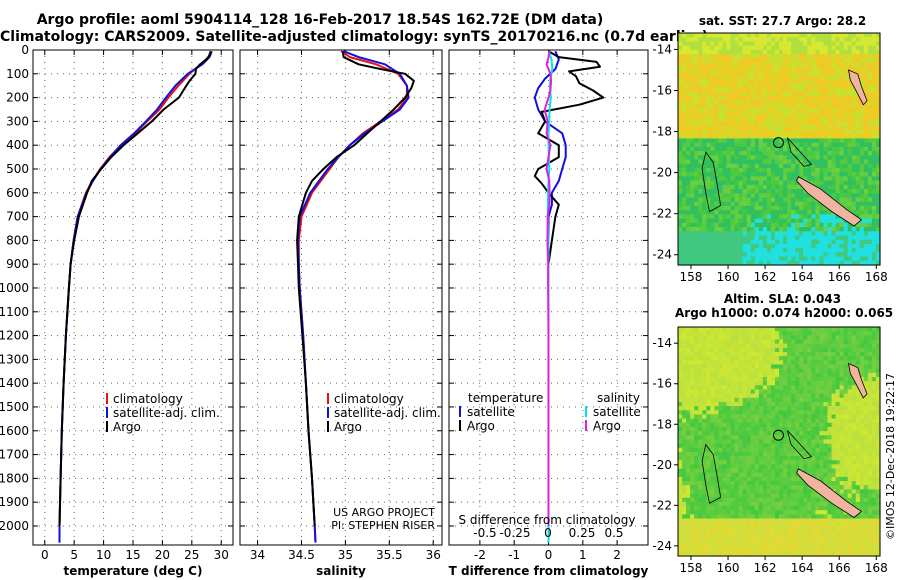 This screenshot has height=580, width=900. What do you see at coordinates (14, 431) in the screenshot?
I see `y-tick-label: 1600` at bounding box center [14, 431].